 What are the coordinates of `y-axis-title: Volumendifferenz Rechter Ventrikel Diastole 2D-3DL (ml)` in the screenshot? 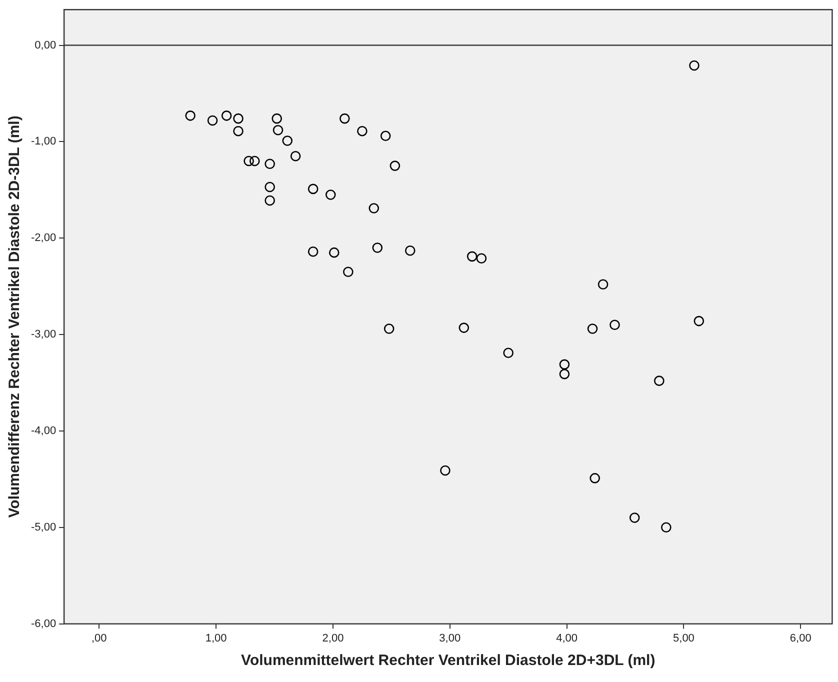 It's located at (15, 317).